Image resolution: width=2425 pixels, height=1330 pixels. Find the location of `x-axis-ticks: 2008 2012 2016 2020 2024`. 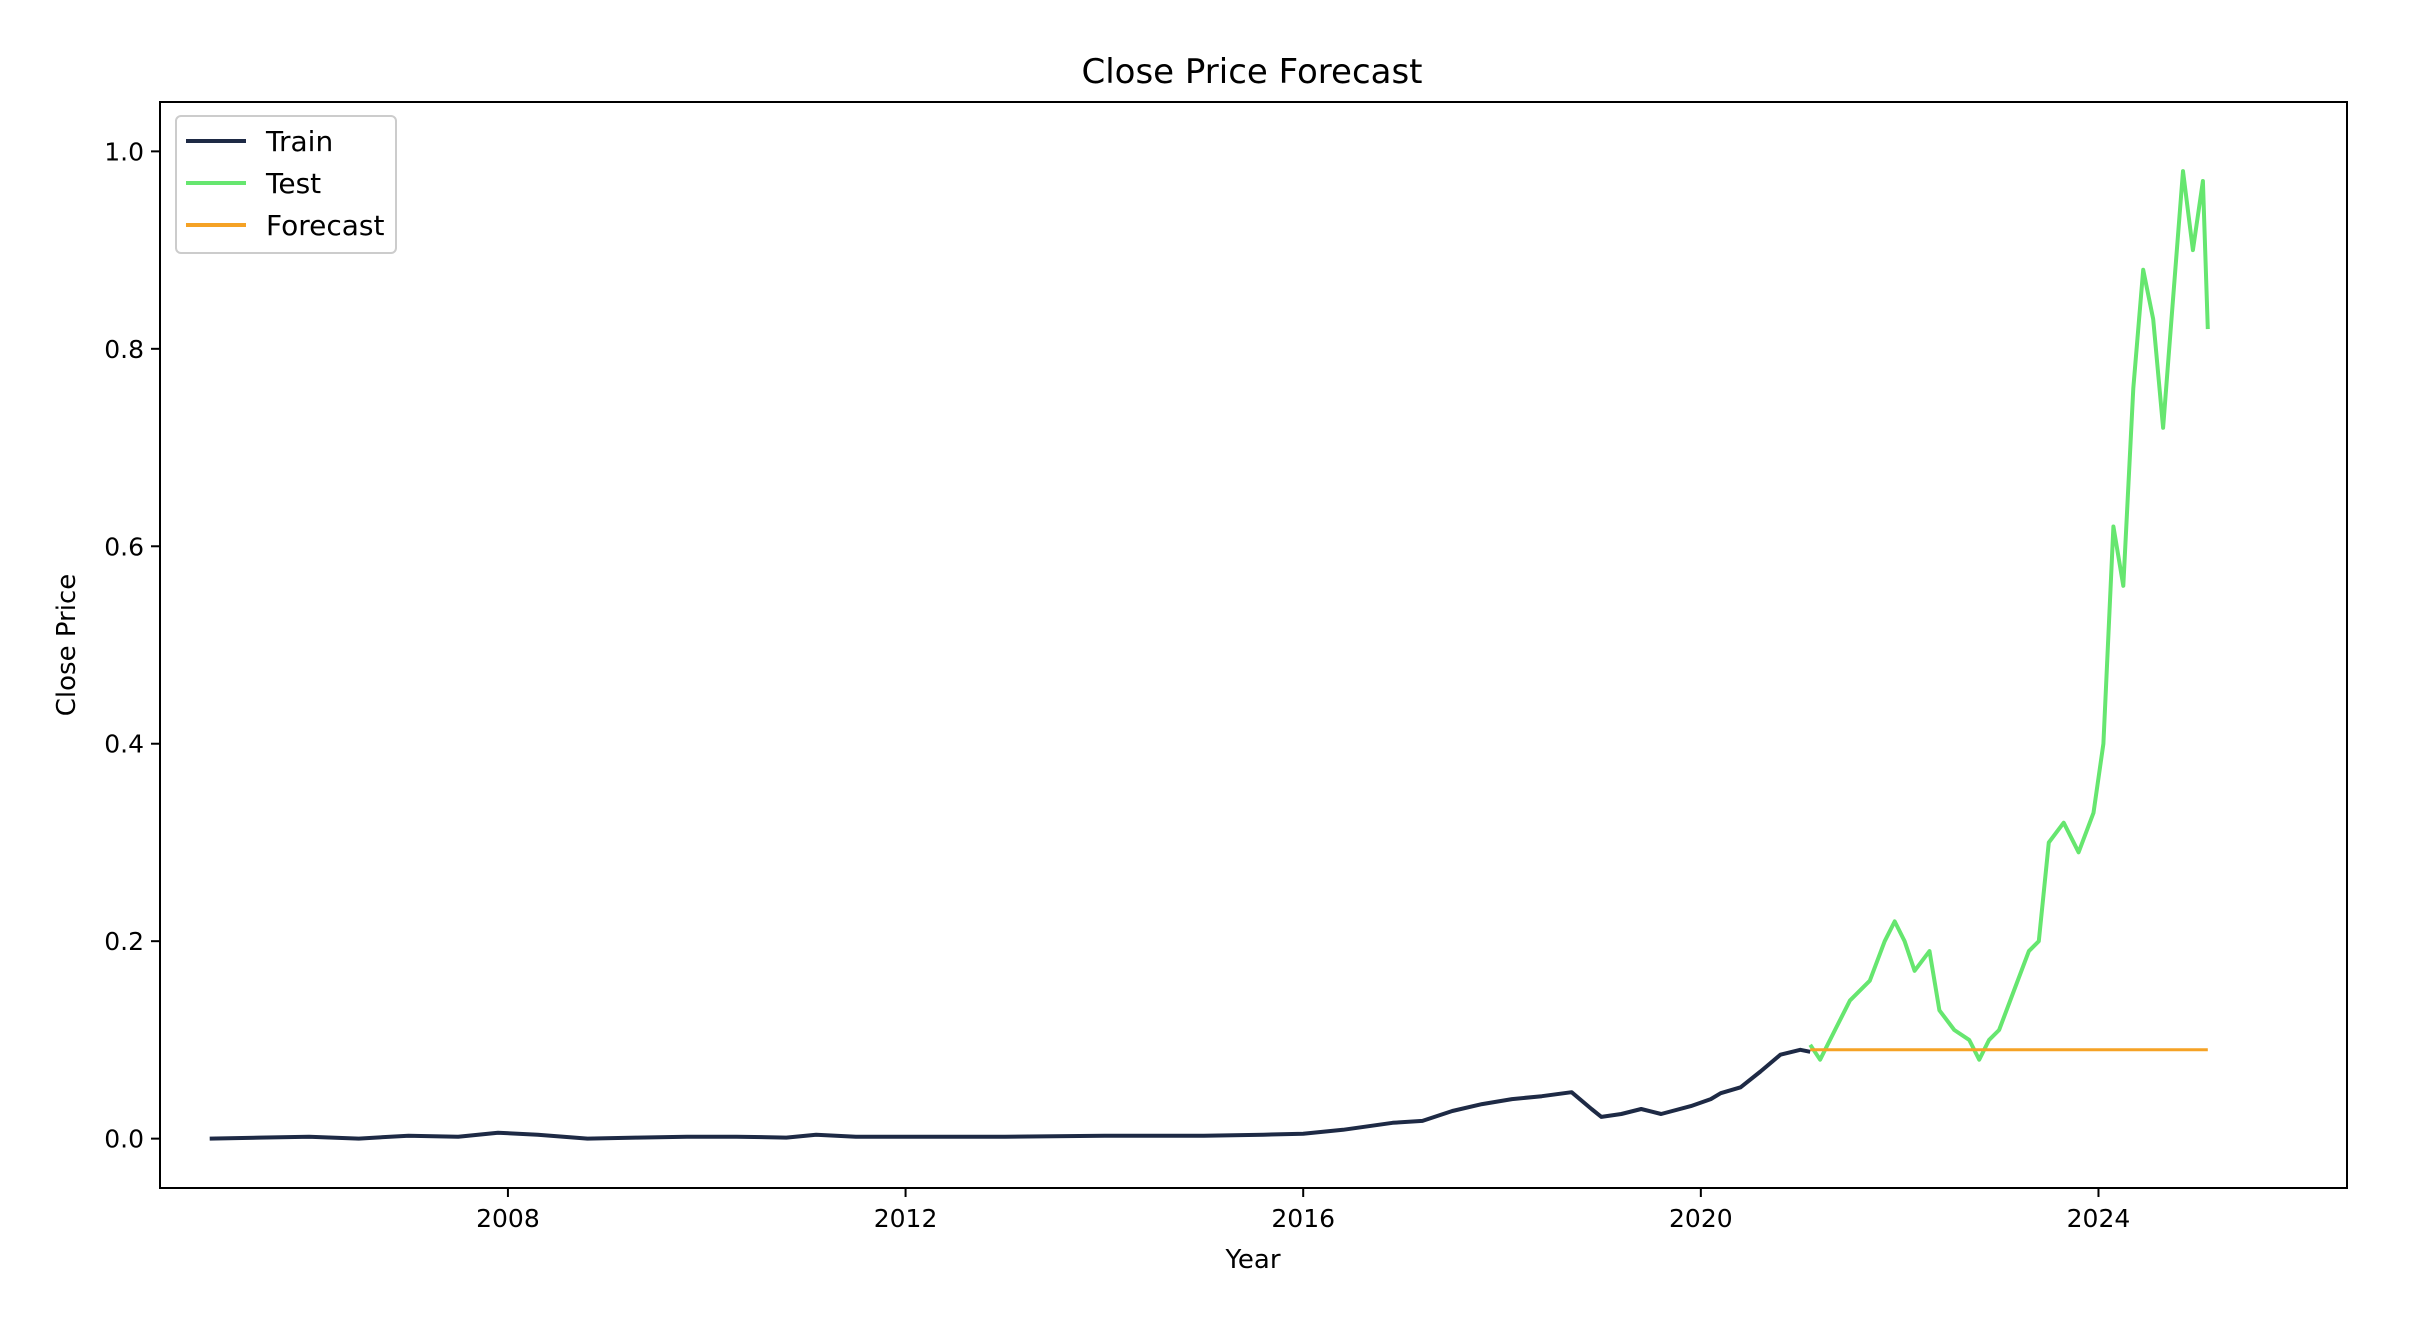

x-axis-ticks: 2008 2012 2016 2020 2024 is located at coordinates (1303, 1210).